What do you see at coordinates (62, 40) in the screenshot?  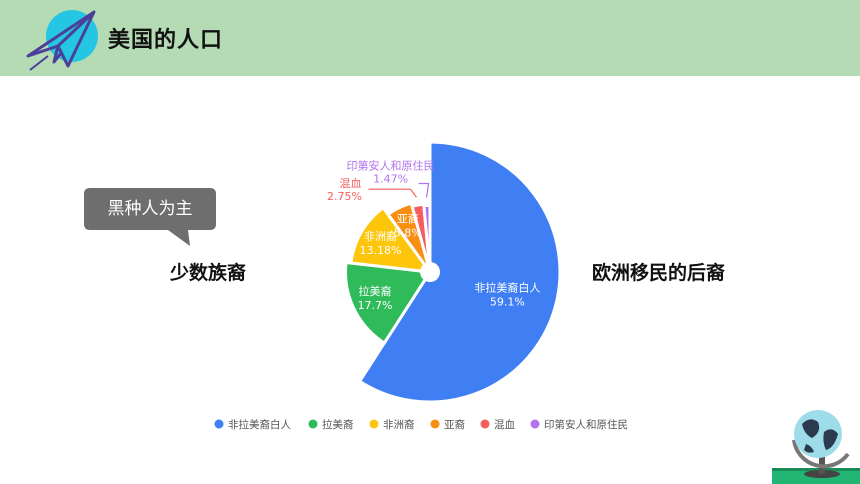 I see `paper-plane-icon` at bounding box center [62, 40].